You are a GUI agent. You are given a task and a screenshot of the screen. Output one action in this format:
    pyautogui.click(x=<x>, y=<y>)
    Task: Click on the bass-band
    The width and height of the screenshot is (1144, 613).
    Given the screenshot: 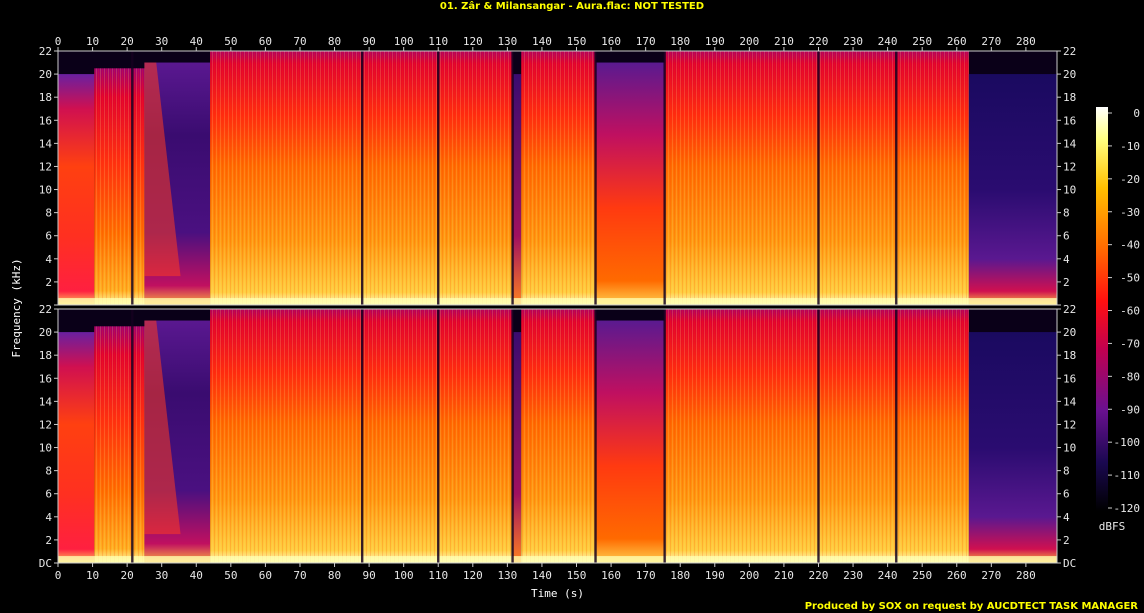 What is the action you would take?
    pyautogui.click(x=557, y=559)
    